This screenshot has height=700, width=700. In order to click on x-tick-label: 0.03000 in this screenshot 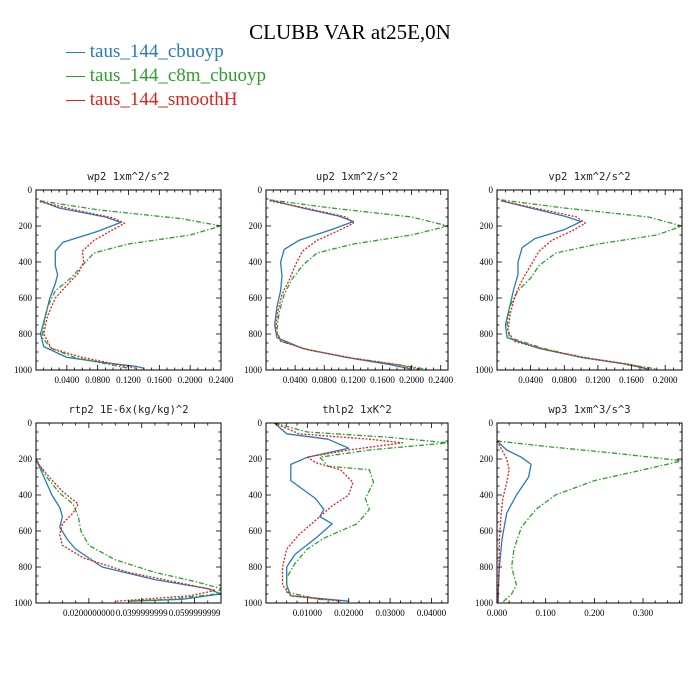, I will do `click(390, 613)`.